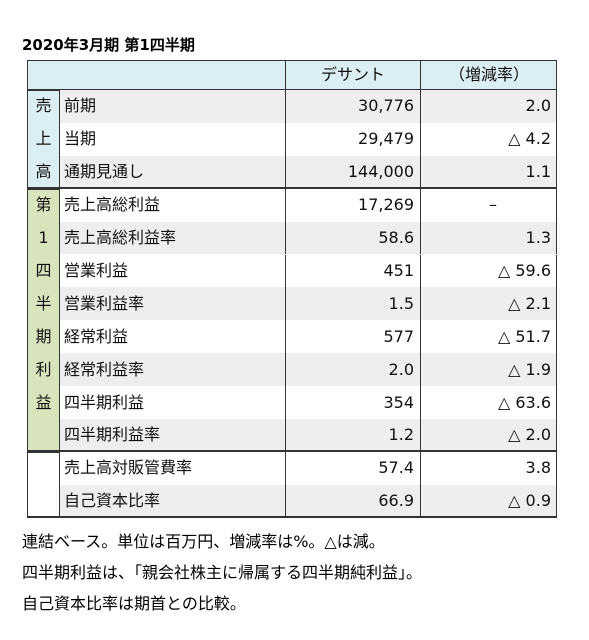  Describe the element at coordinates (488, 106) in the screenshot. I see `change-cell: 2.0` at that location.